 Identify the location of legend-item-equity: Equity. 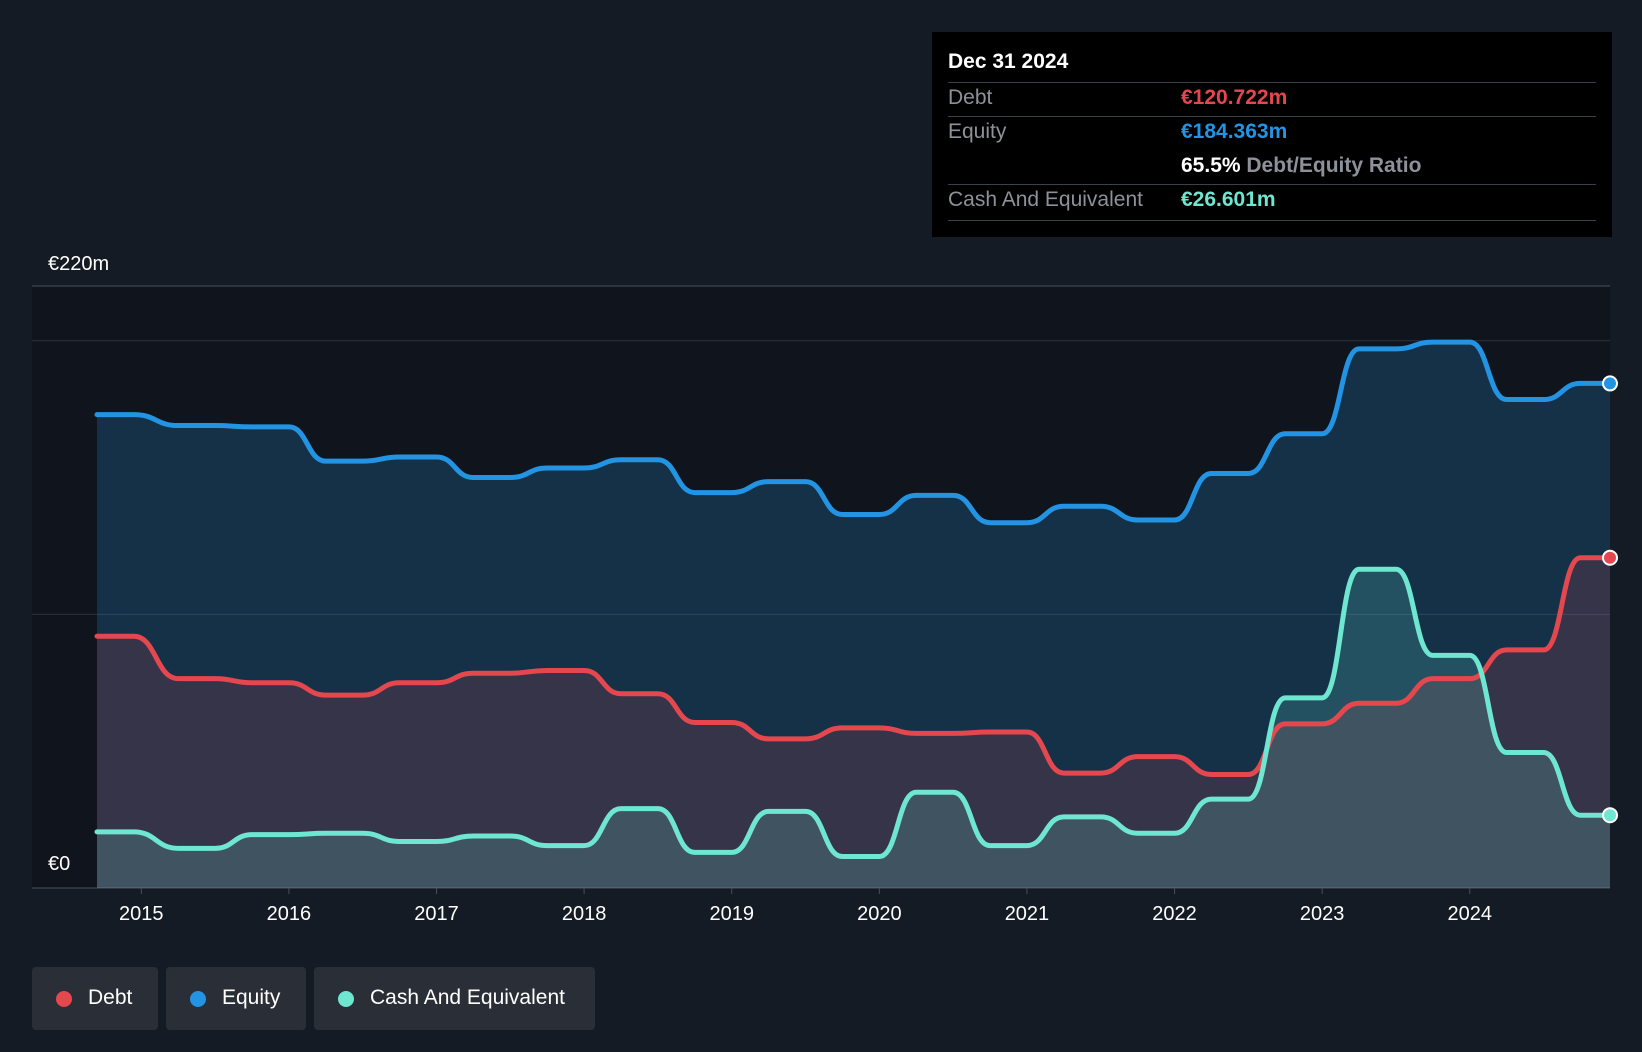
(236, 998).